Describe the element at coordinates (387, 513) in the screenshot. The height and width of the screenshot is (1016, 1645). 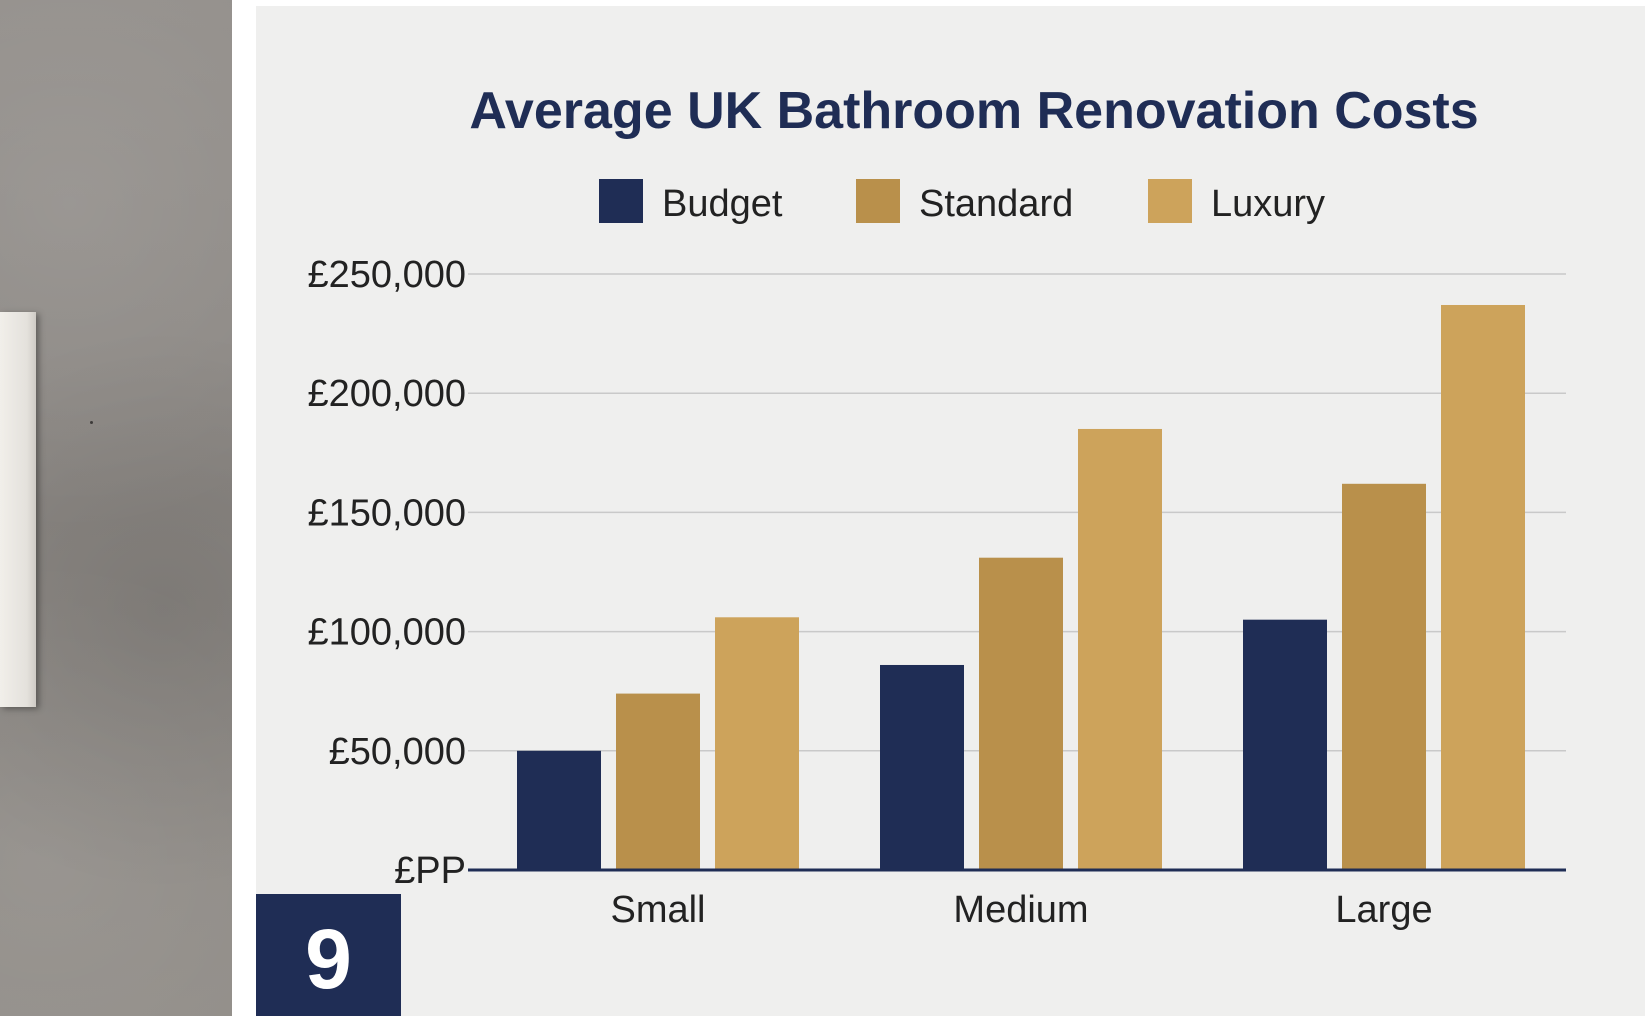
I see `y-tick-label: £150,000` at that location.